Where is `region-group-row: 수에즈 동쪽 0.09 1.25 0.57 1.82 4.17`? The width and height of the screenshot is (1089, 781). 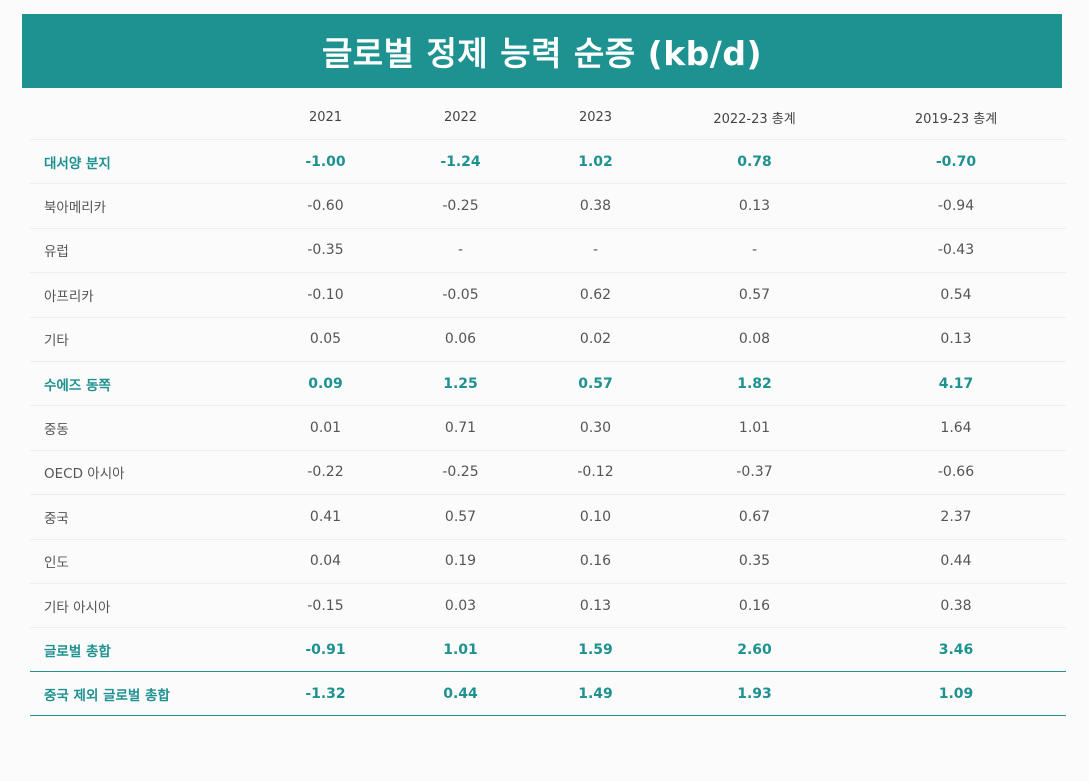
region-group-row: 수에즈 동쪽 0.09 1.25 0.57 1.82 4.17 is located at coordinates (548, 384).